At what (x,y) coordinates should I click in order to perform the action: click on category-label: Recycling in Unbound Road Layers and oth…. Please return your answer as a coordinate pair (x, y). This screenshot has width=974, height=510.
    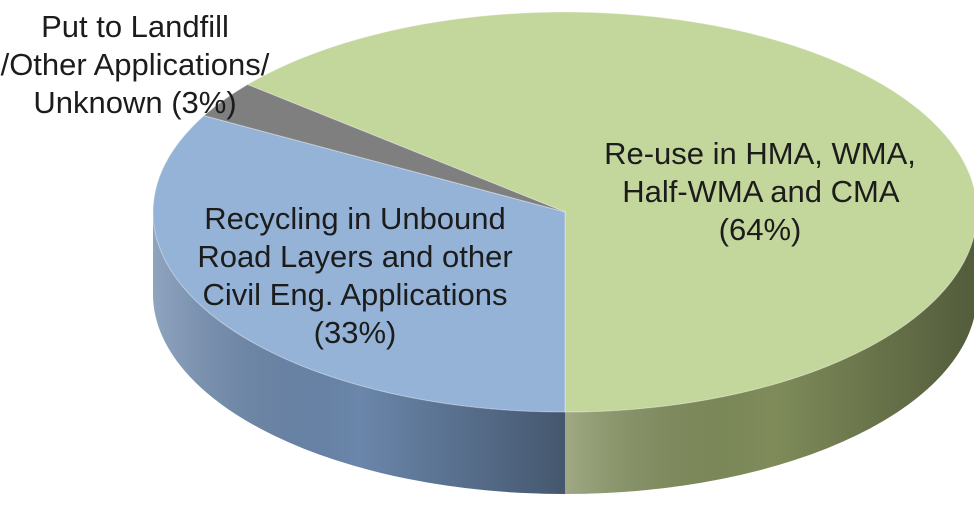
    Looking at the image, I should click on (355, 256).